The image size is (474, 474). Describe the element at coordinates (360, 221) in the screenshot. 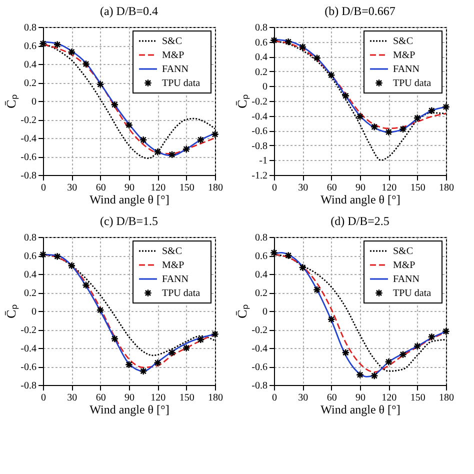

I see `chart-title: (d) D/B=2.5` at that location.